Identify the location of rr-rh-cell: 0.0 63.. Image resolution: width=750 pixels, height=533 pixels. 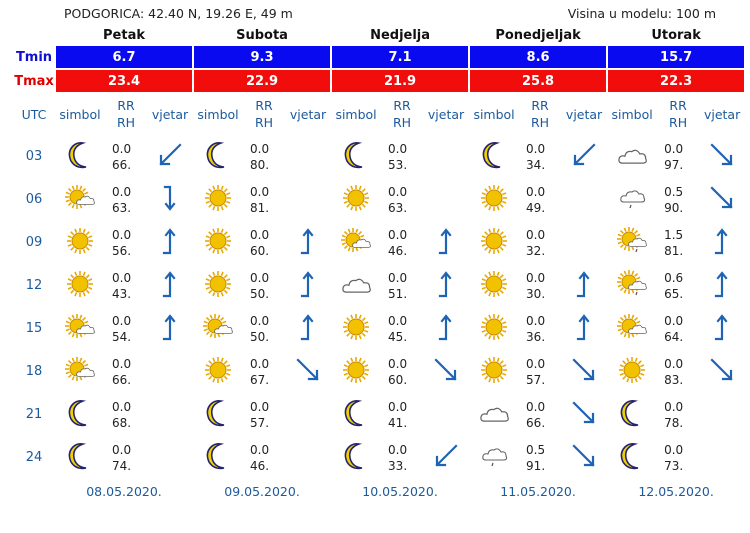
(126, 199).